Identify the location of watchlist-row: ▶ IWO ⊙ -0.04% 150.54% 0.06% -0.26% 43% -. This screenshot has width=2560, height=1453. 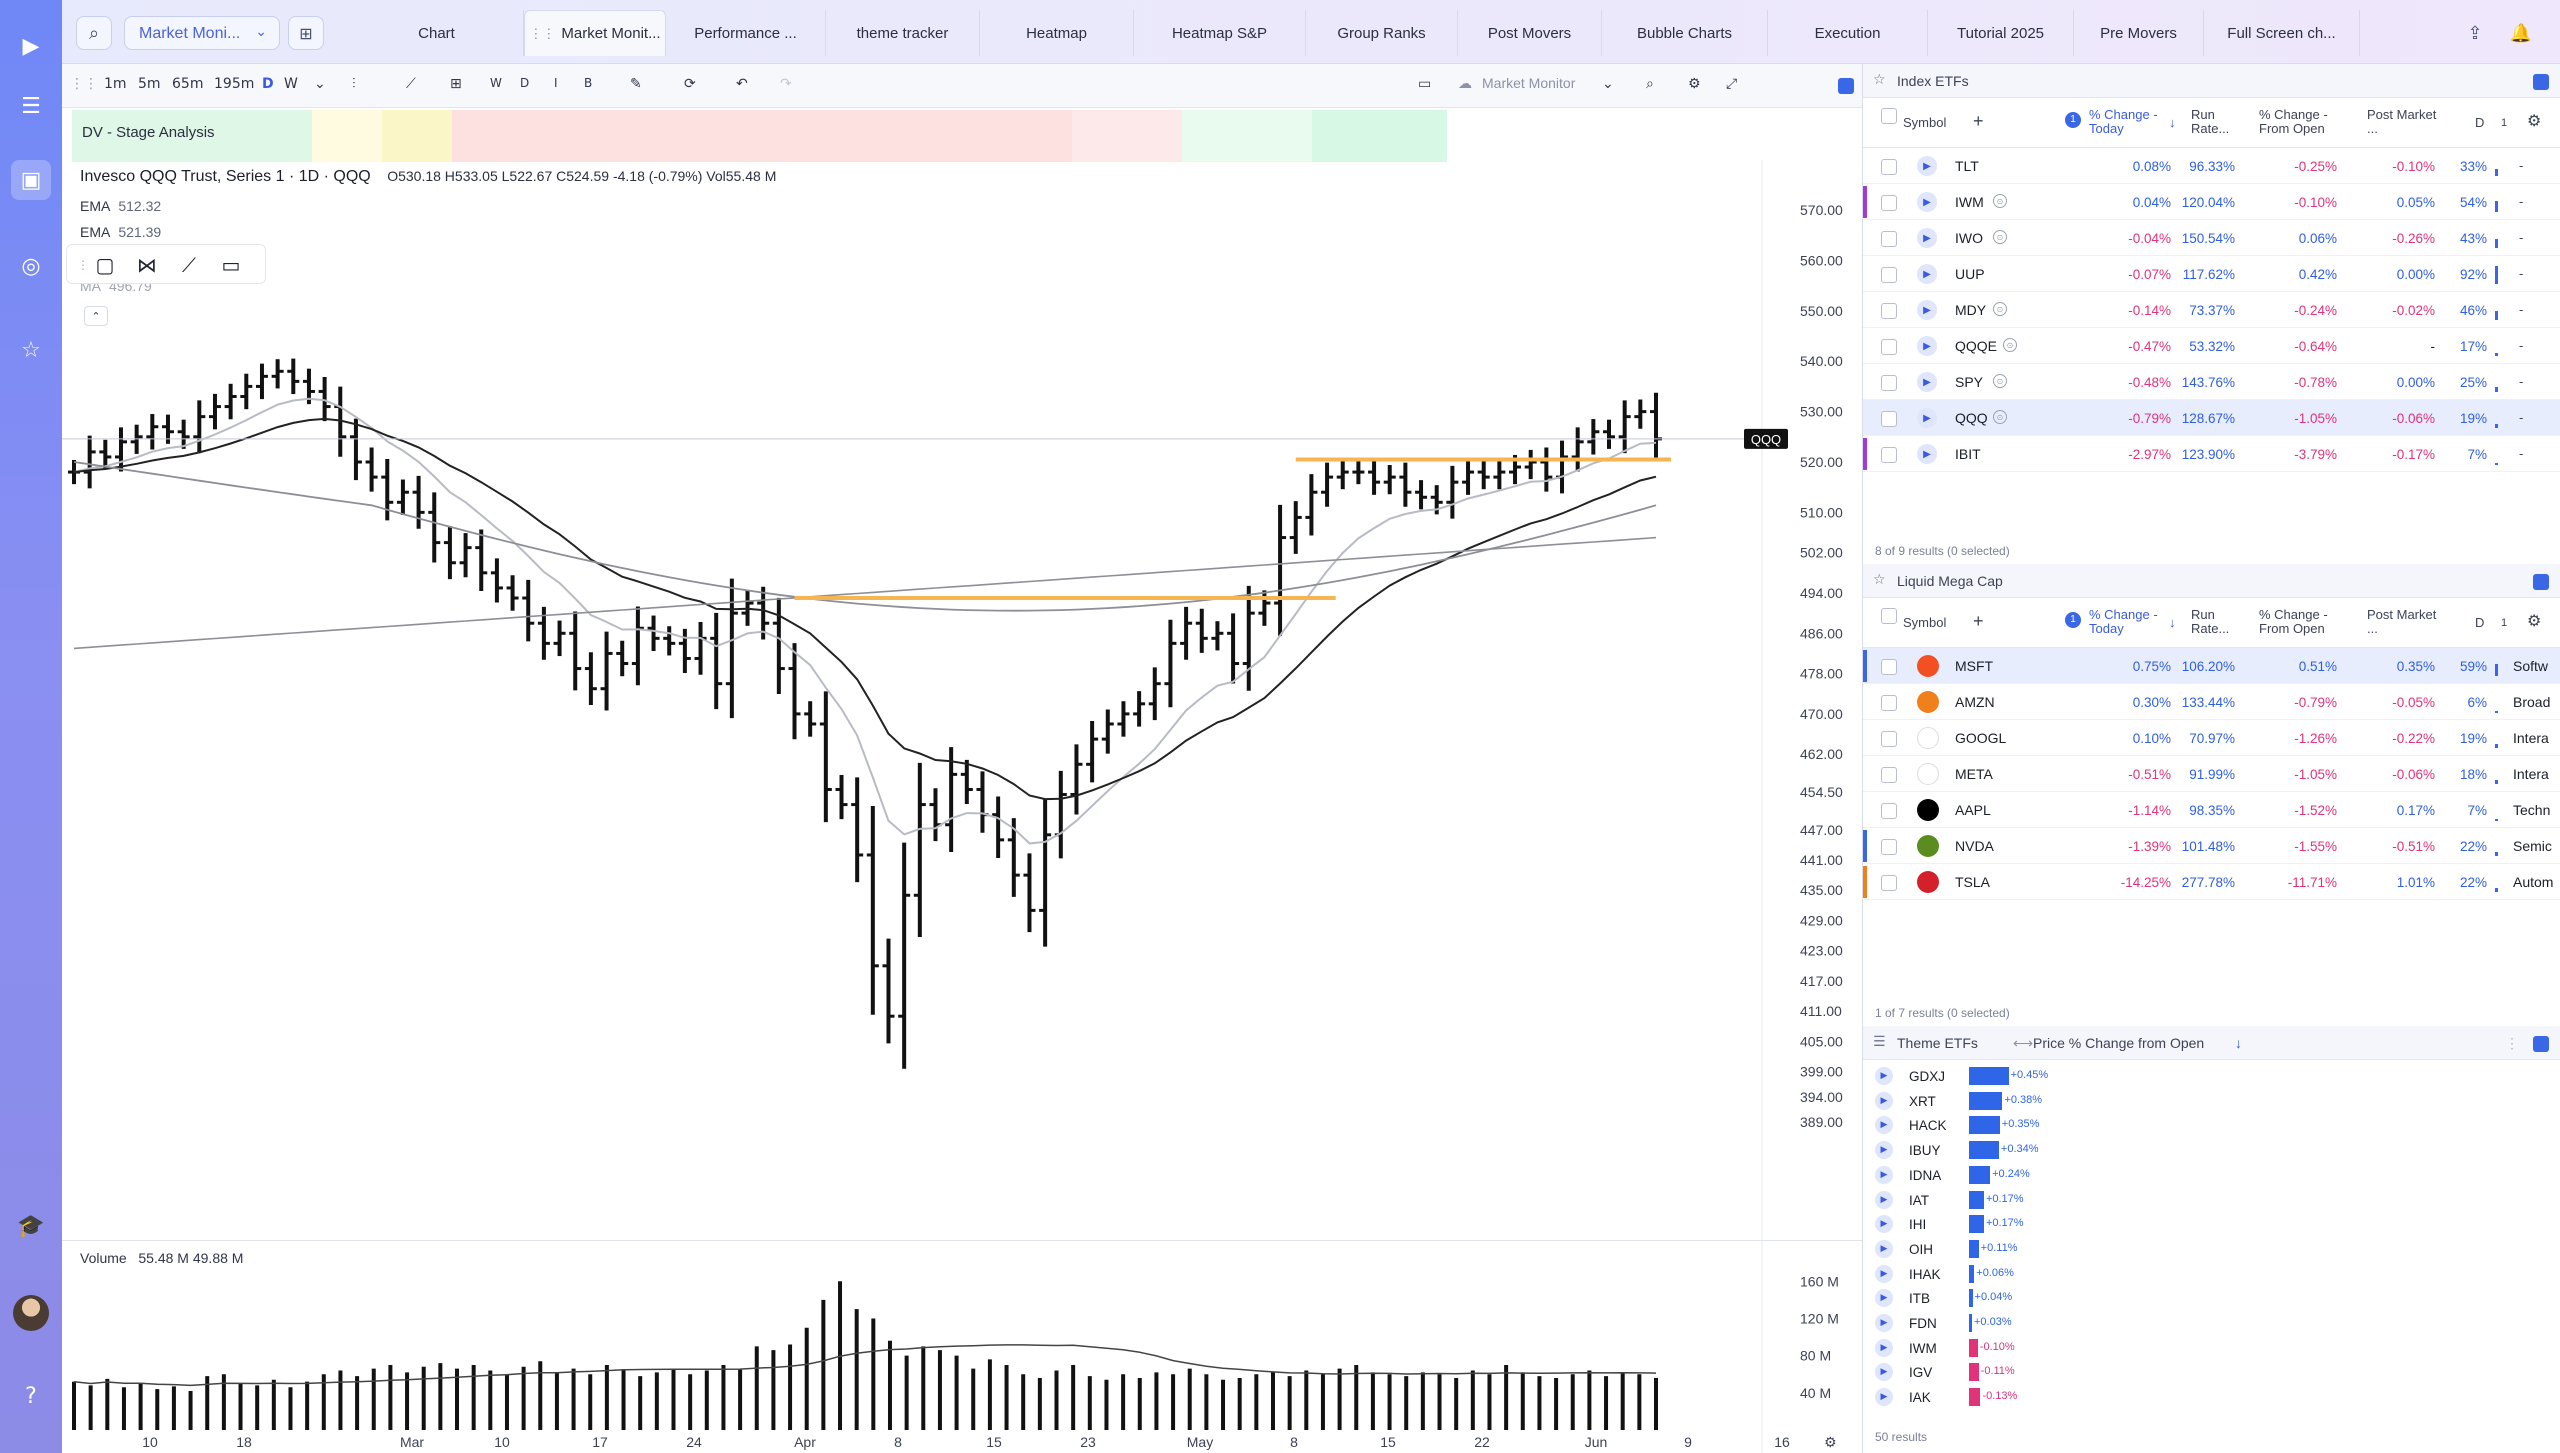
(2211, 238).